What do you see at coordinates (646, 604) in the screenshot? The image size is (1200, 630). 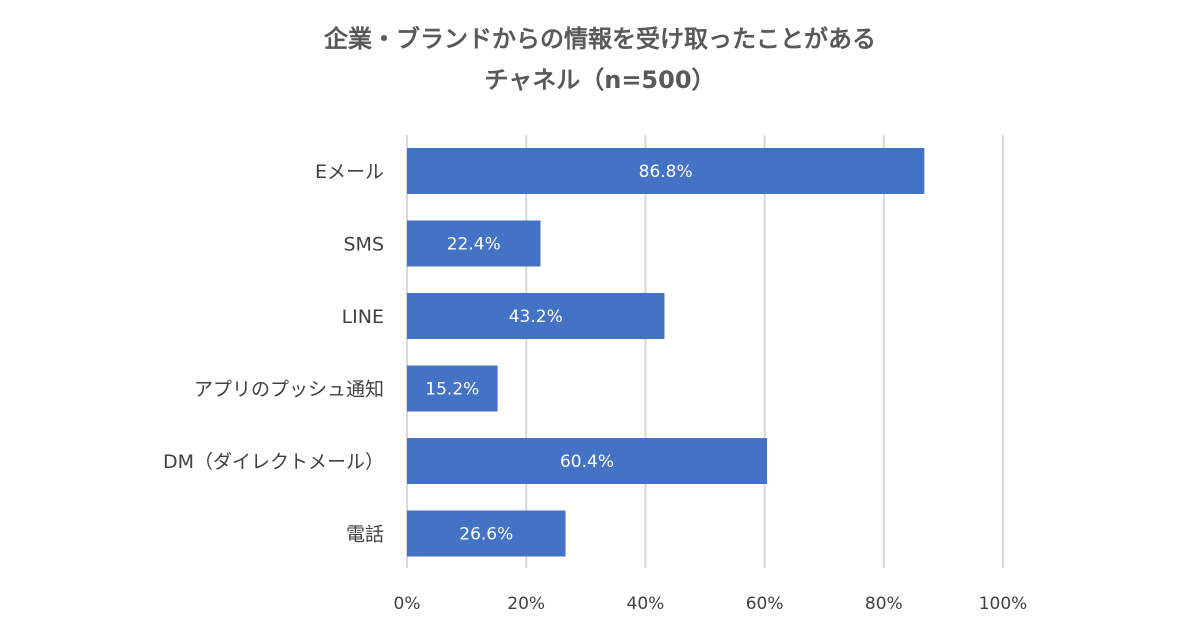 I see `x-tick-label-40: 40%` at bounding box center [646, 604].